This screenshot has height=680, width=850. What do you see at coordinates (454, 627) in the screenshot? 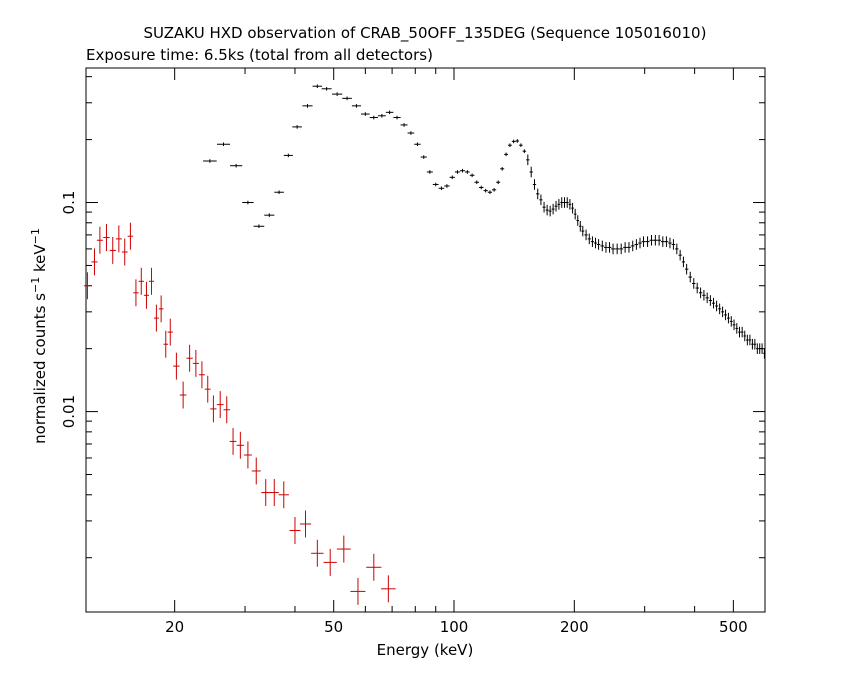
I see `x-tick-label: 100` at bounding box center [454, 627].